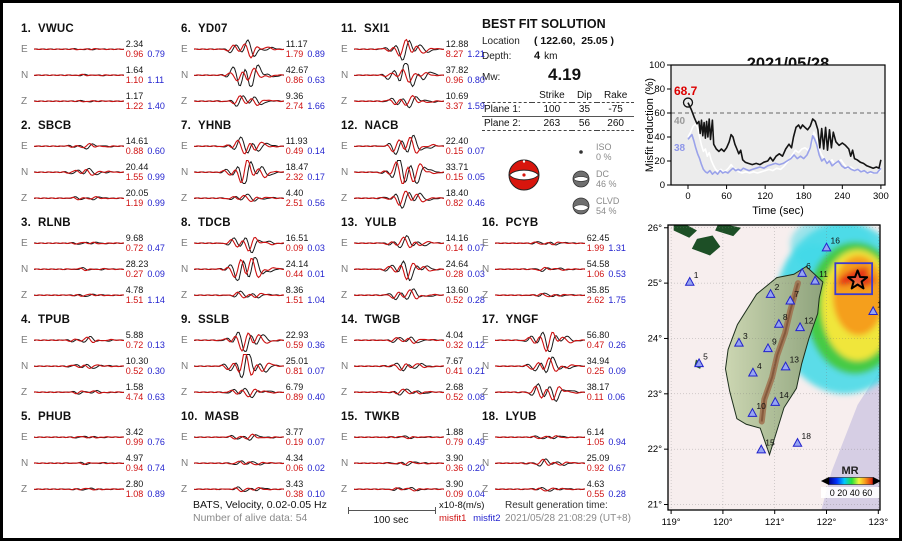  I want to click on latitude-label: 21°, so click(655, 505).